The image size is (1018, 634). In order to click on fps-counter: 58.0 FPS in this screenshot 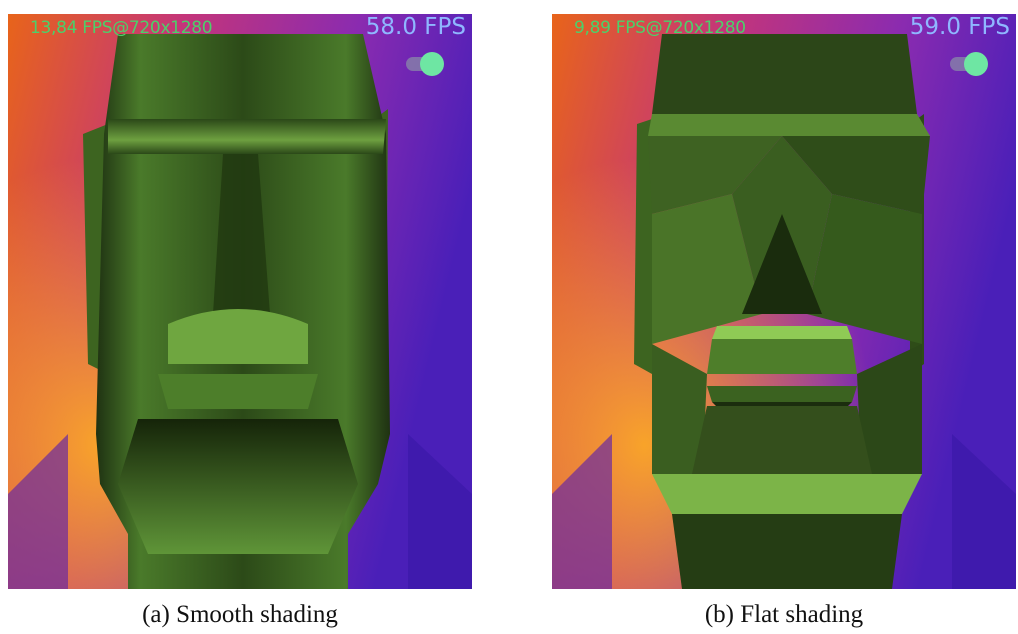, I will do `click(415, 27)`.